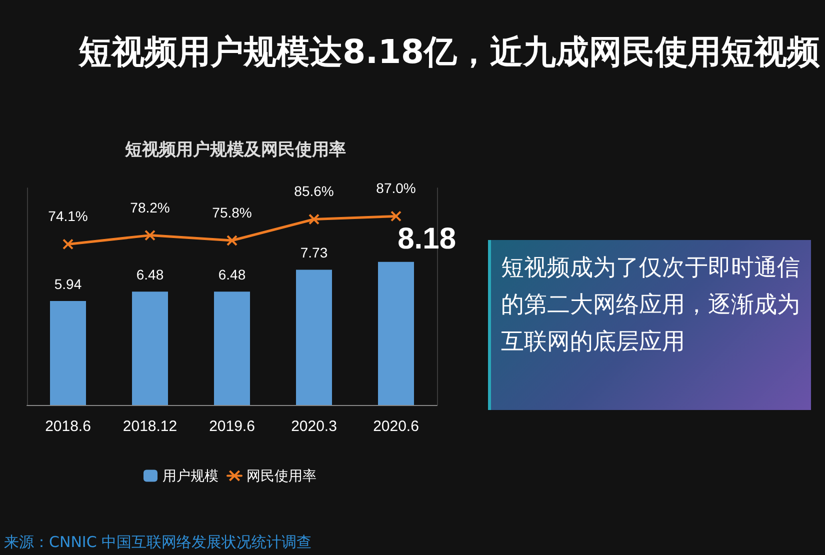  I want to click on x-tick-label: 2020.3, so click(314, 426).